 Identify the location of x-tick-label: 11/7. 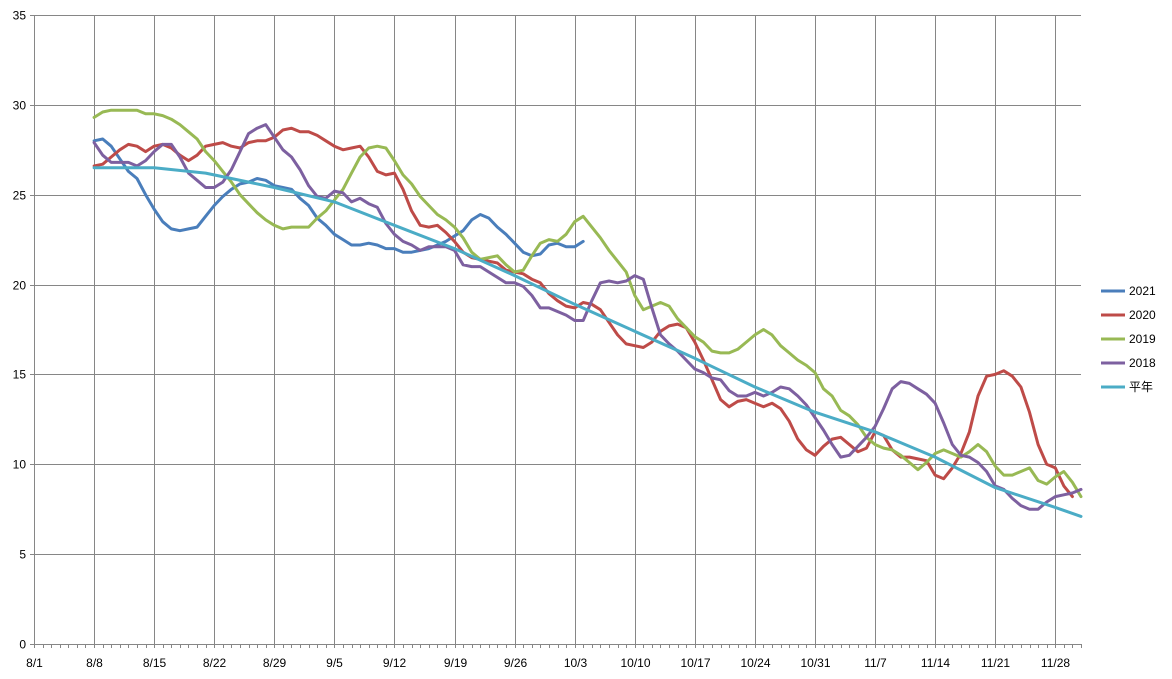
(875, 663).